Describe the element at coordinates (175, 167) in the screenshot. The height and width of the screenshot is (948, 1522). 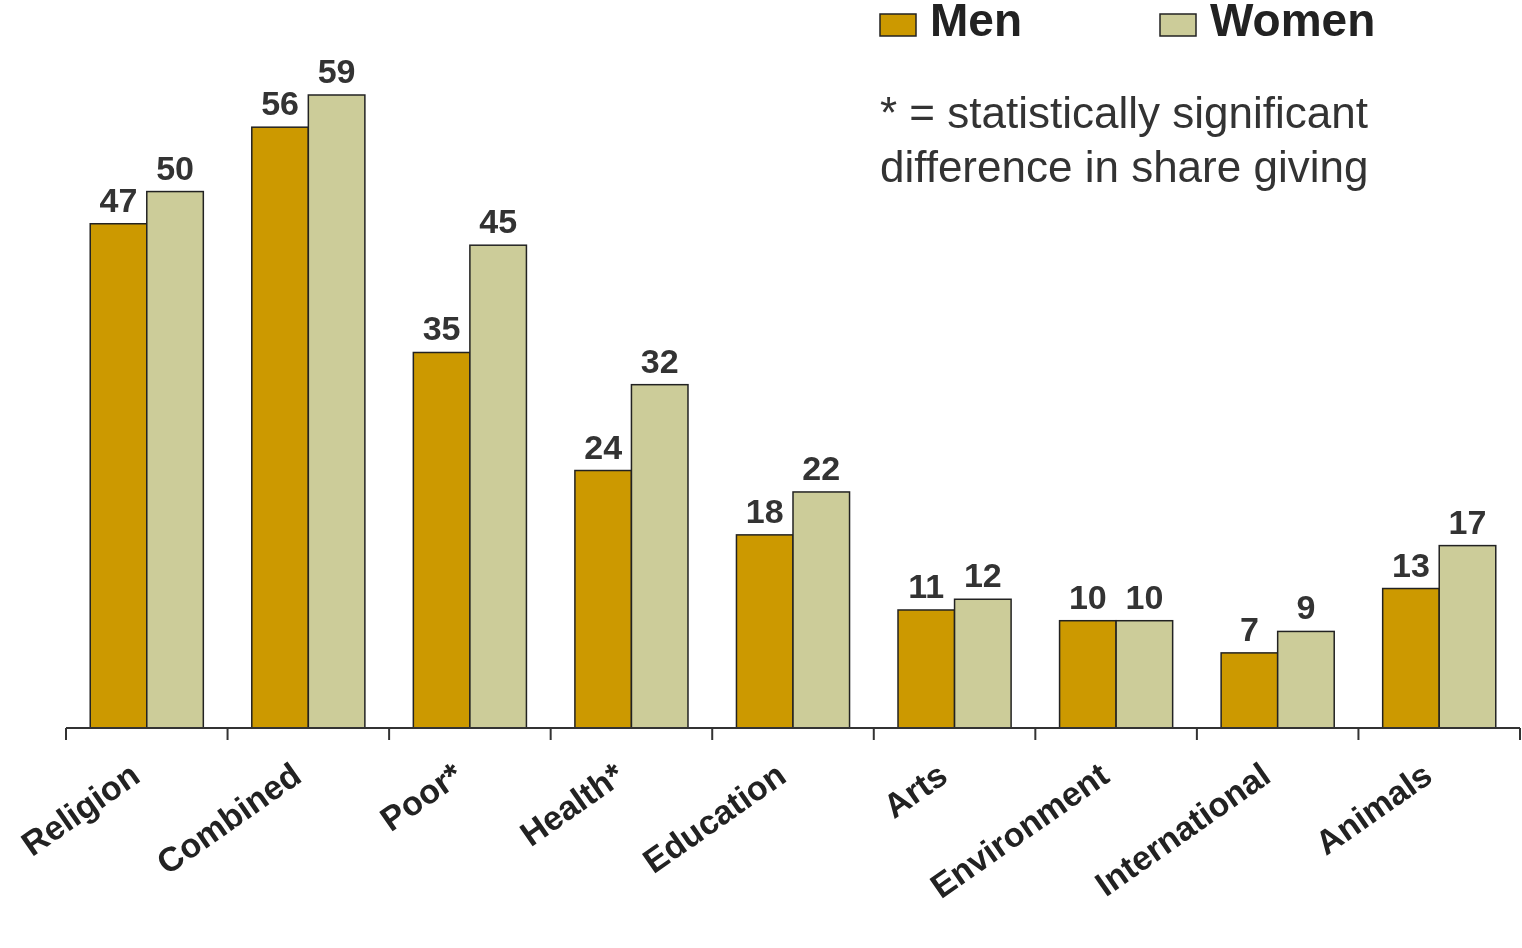
I see `data-label: 50` at that location.